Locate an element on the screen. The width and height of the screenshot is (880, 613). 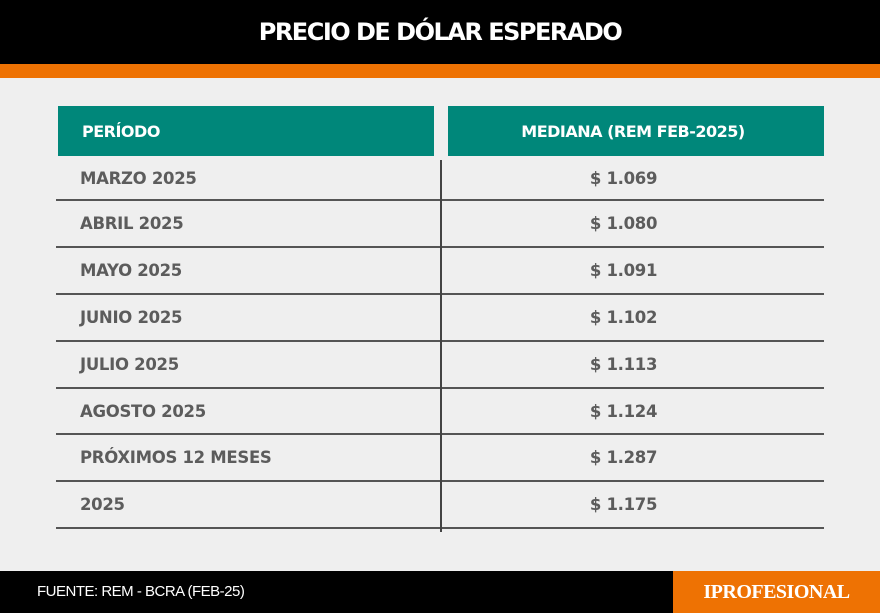
period-cell: AGOSTO 2025 is located at coordinates (143, 411).